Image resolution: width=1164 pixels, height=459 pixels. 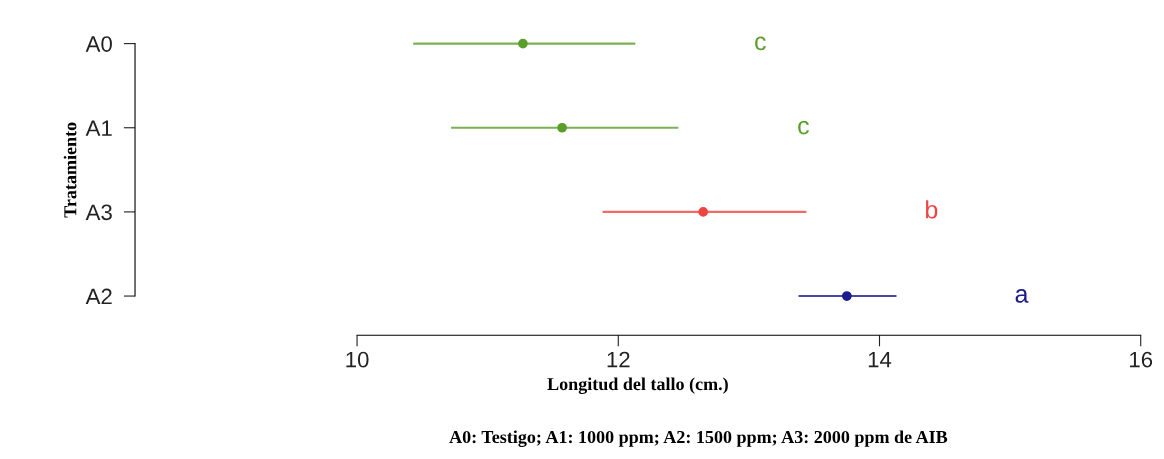 What do you see at coordinates (698, 438) in the screenshot?
I see `text: A0: Testigo; A1: 1000 ppm; A2: 1500 ppm; A3: 2000 ppm de AIB` at bounding box center [698, 438].